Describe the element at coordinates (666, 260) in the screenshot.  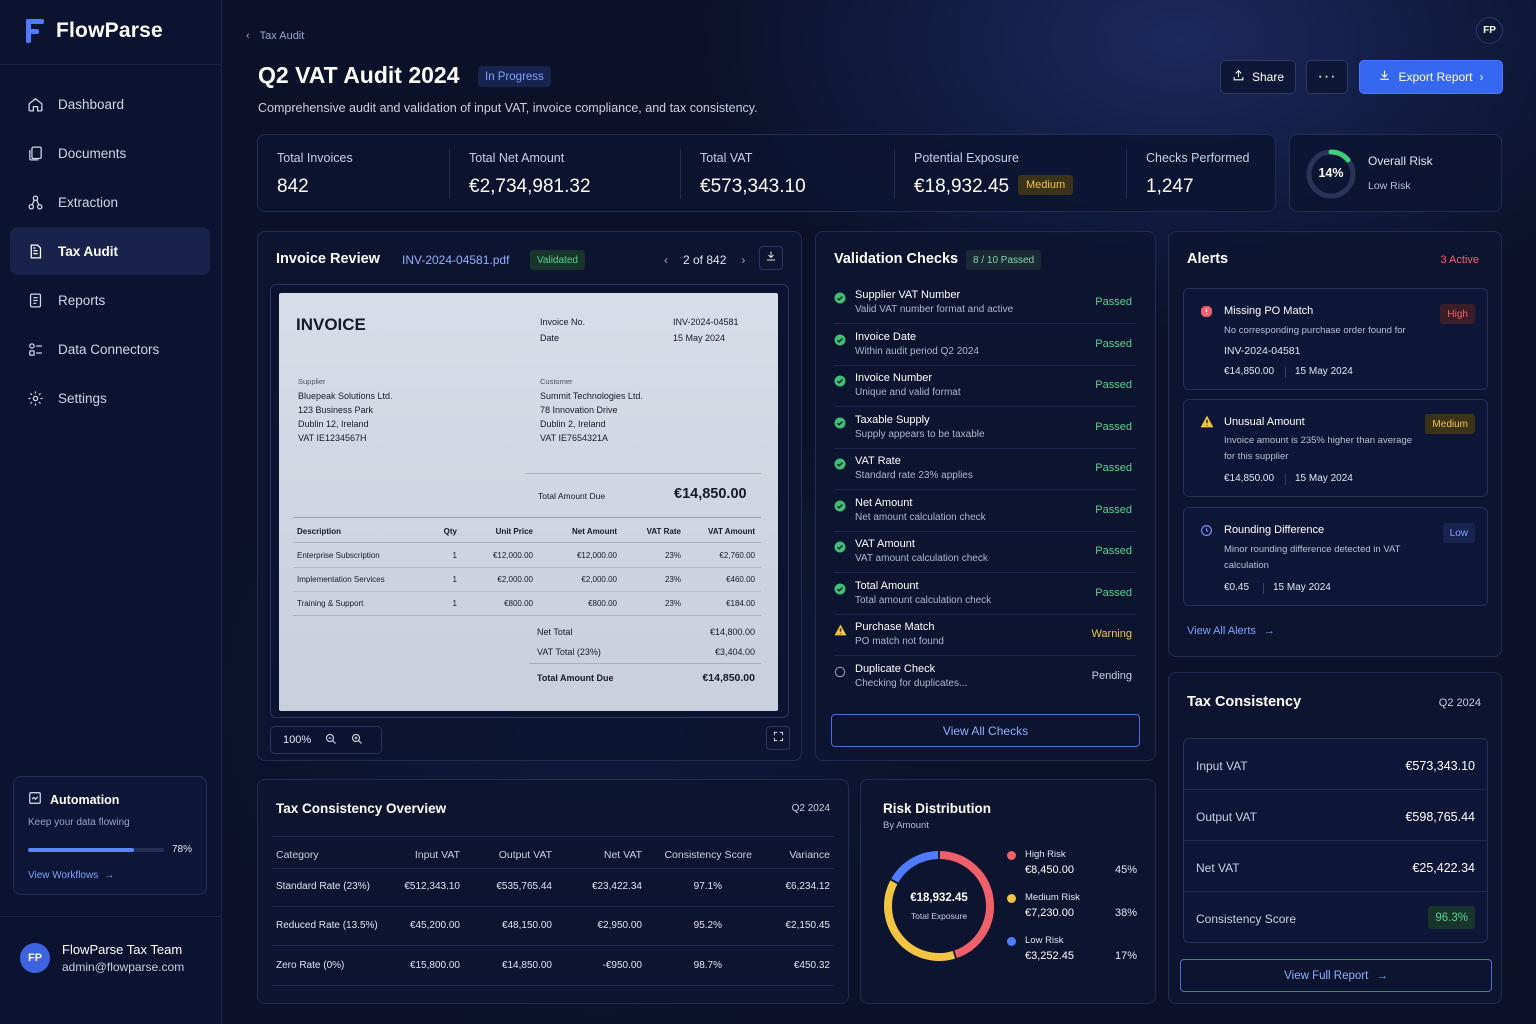
I see `chevron-left-icon: ‹` at that location.